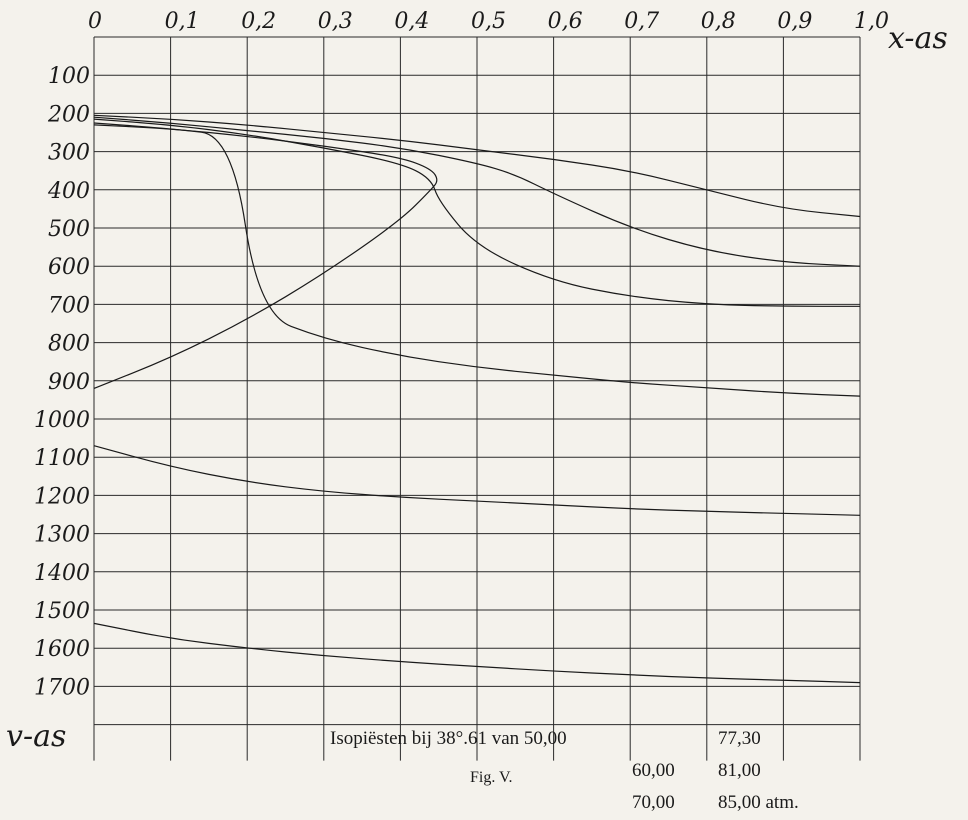  What do you see at coordinates (758, 802) in the screenshot?
I see `caption-col2-3: 85,00 atm.` at bounding box center [758, 802].